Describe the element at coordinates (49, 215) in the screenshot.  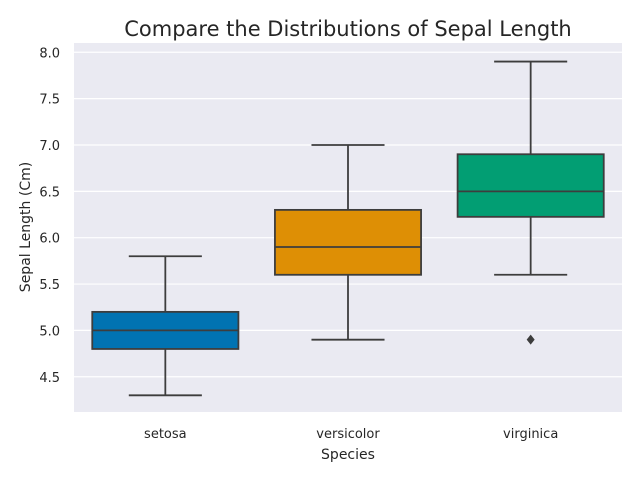
I see `y-tick-labels: 4.5 5.0 5.5 6.0 6.5 7.0 7.5 8.0` at that location.